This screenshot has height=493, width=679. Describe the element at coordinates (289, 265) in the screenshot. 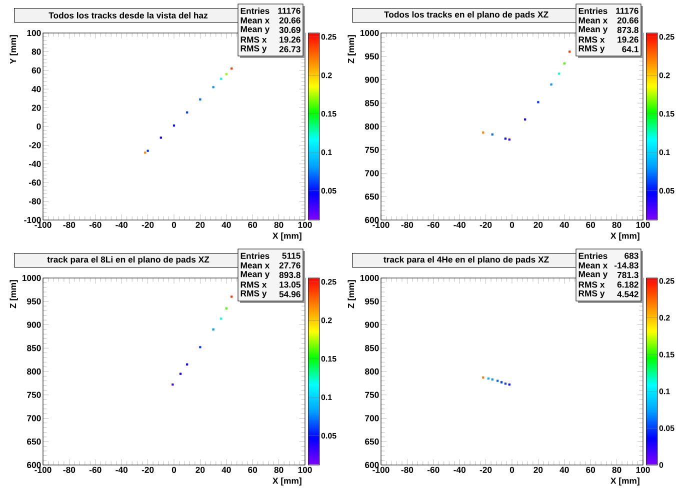

I see `text: 27.76` at that location.